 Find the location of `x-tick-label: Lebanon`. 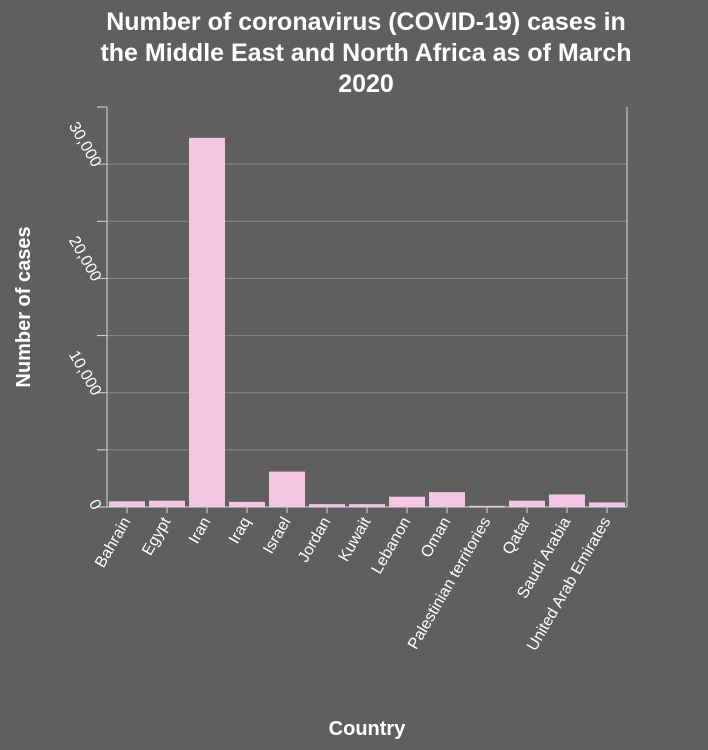

x-tick-label: Lebanon is located at coordinates (392, 546).